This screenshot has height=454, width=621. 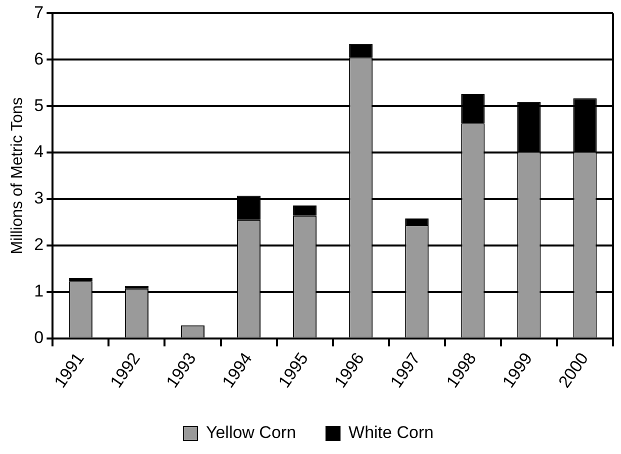 I want to click on y-tick-label: 7, so click(x=39, y=12).